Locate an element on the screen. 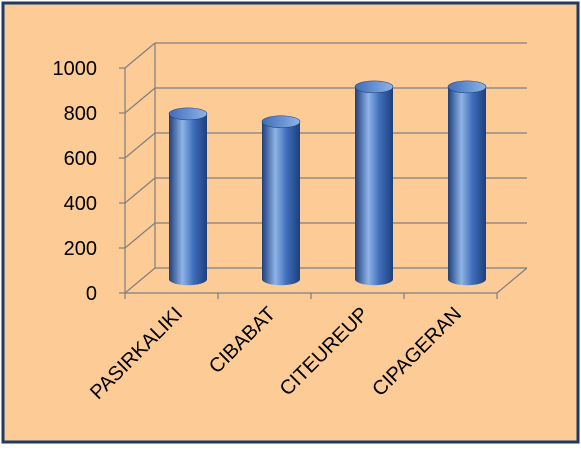  gridline is located at coordinates (323, 55).